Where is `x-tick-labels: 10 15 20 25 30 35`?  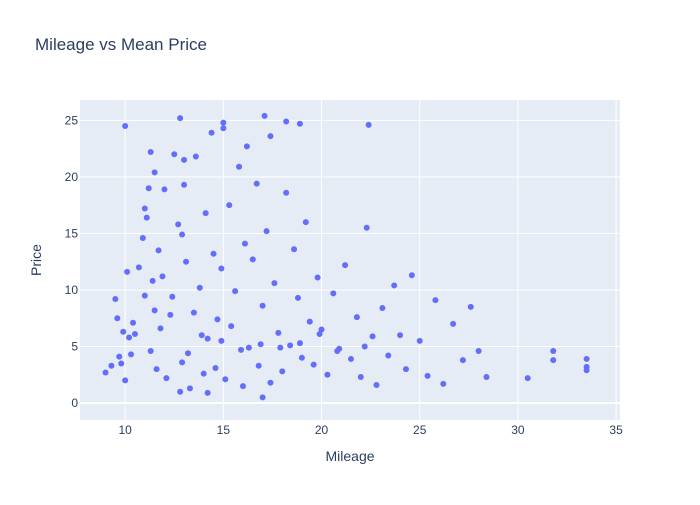
x-tick-labels: 10 15 20 25 30 35 is located at coordinates (370, 430).